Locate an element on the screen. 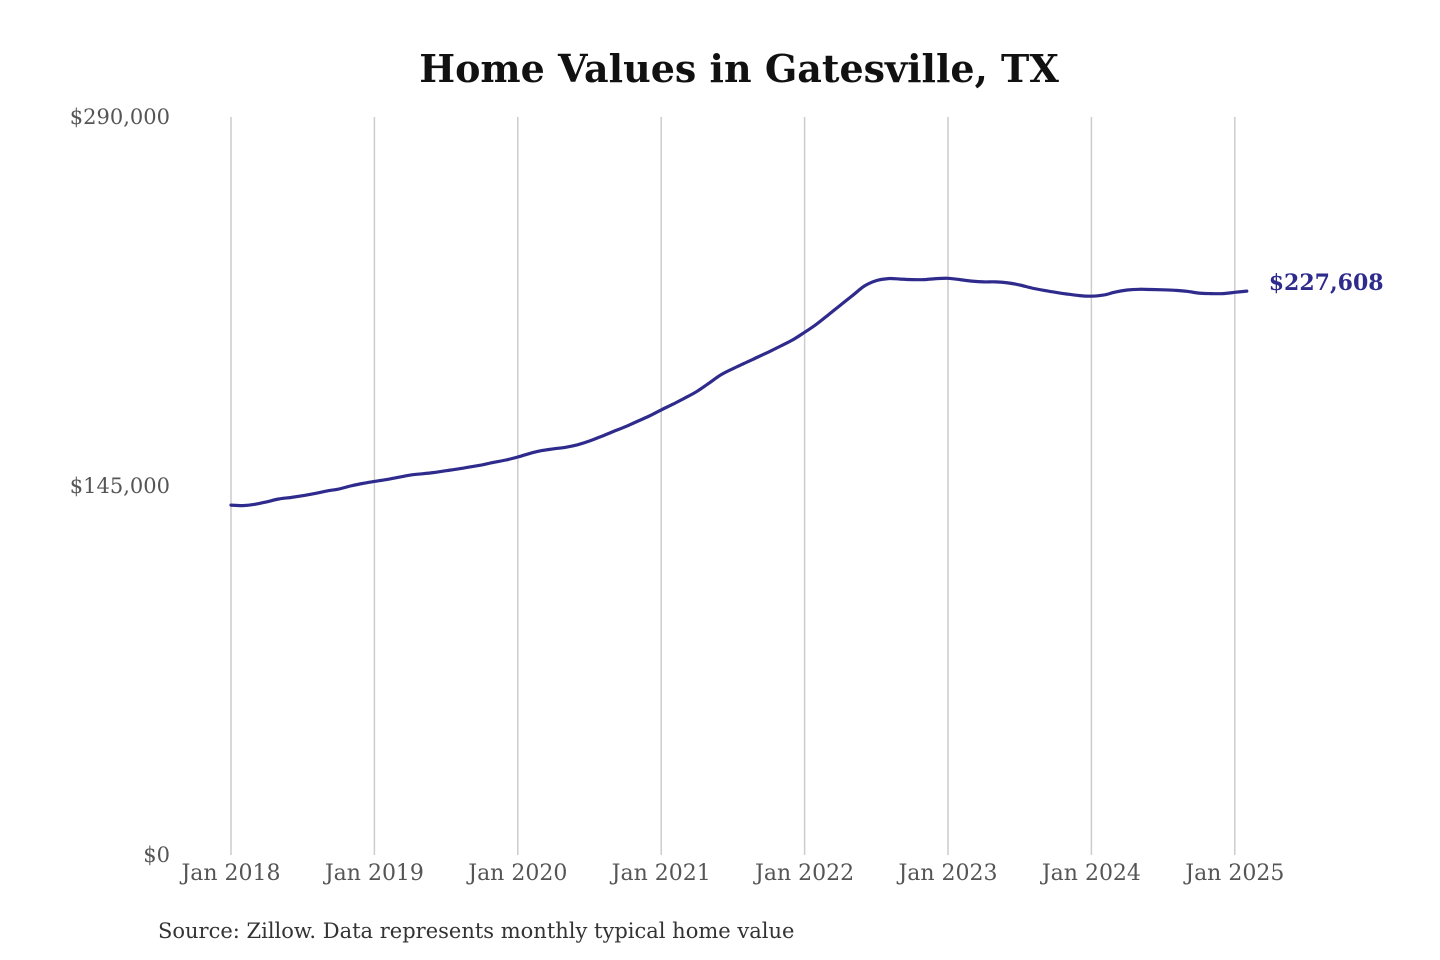 Image resolution: width=1440 pixels, height=960 pixels. end-value-label: $227,608 is located at coordinates (1326, 283).